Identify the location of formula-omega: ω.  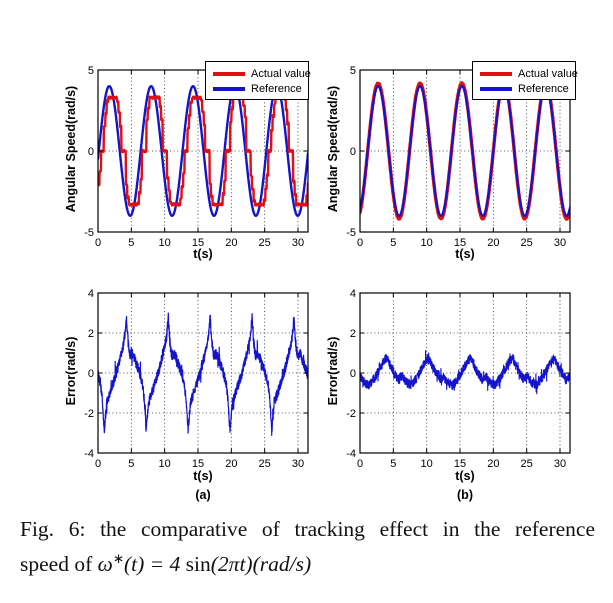
(105, 564).